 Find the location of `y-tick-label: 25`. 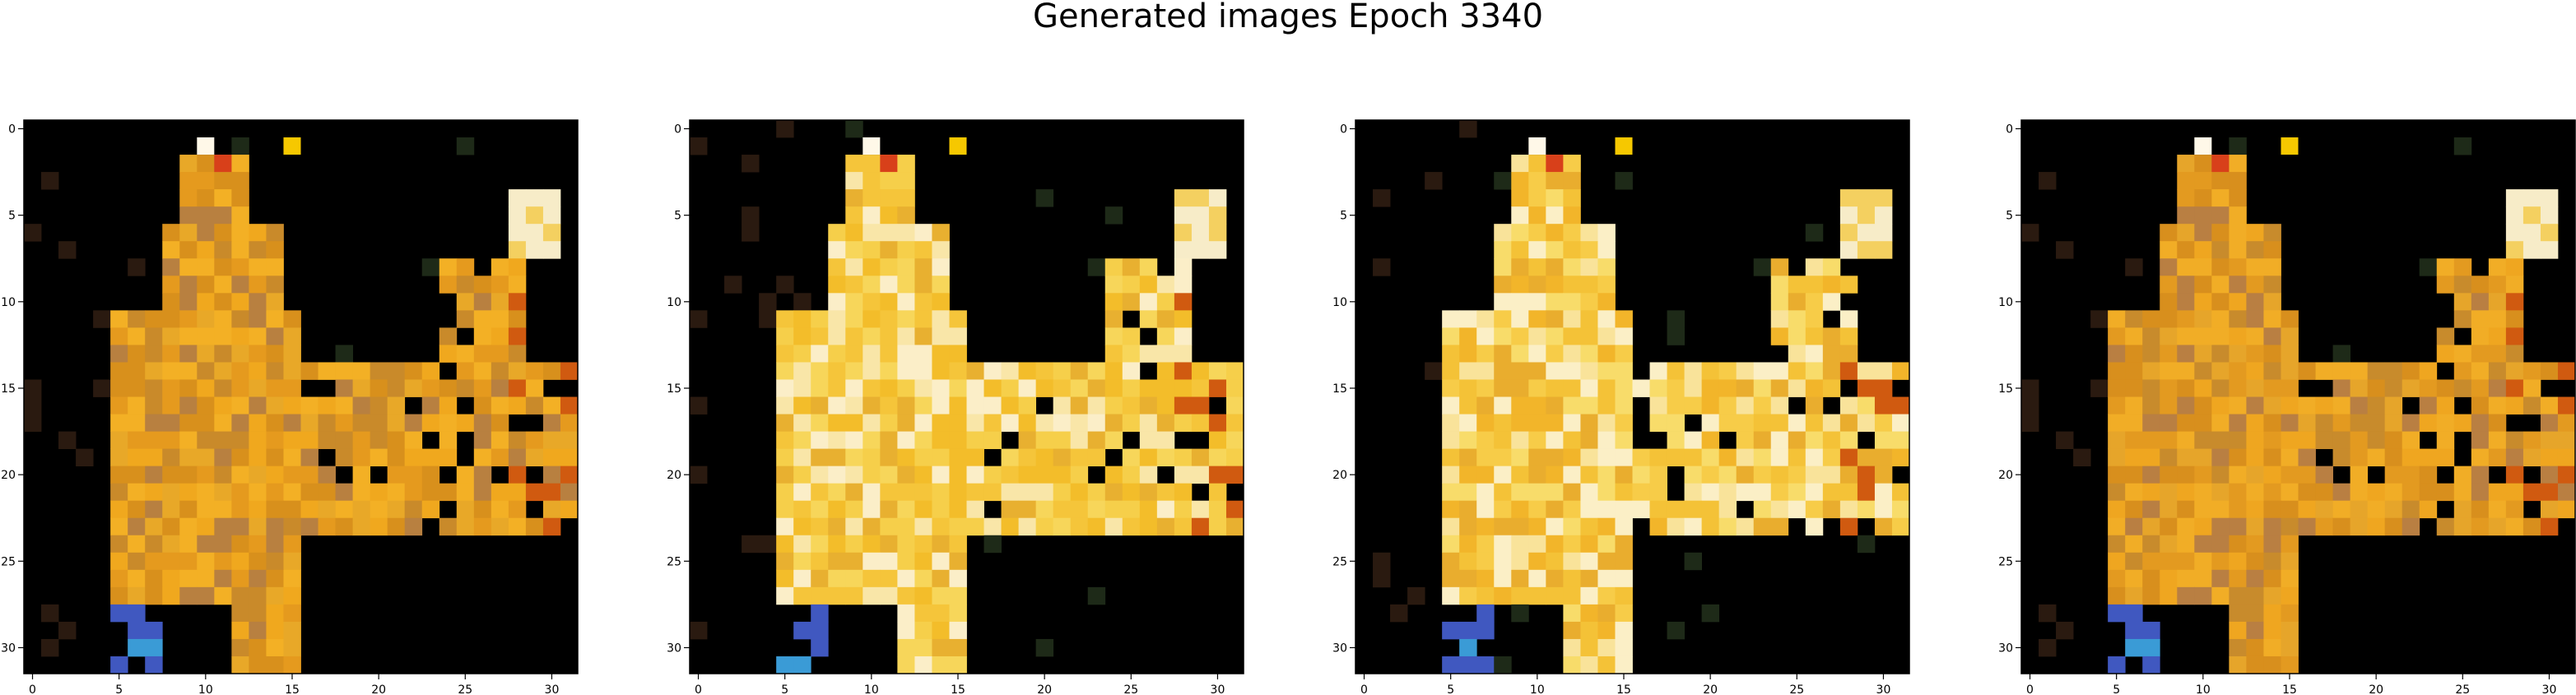

y-tick-label: 25 is located at coordinates (674, 561).